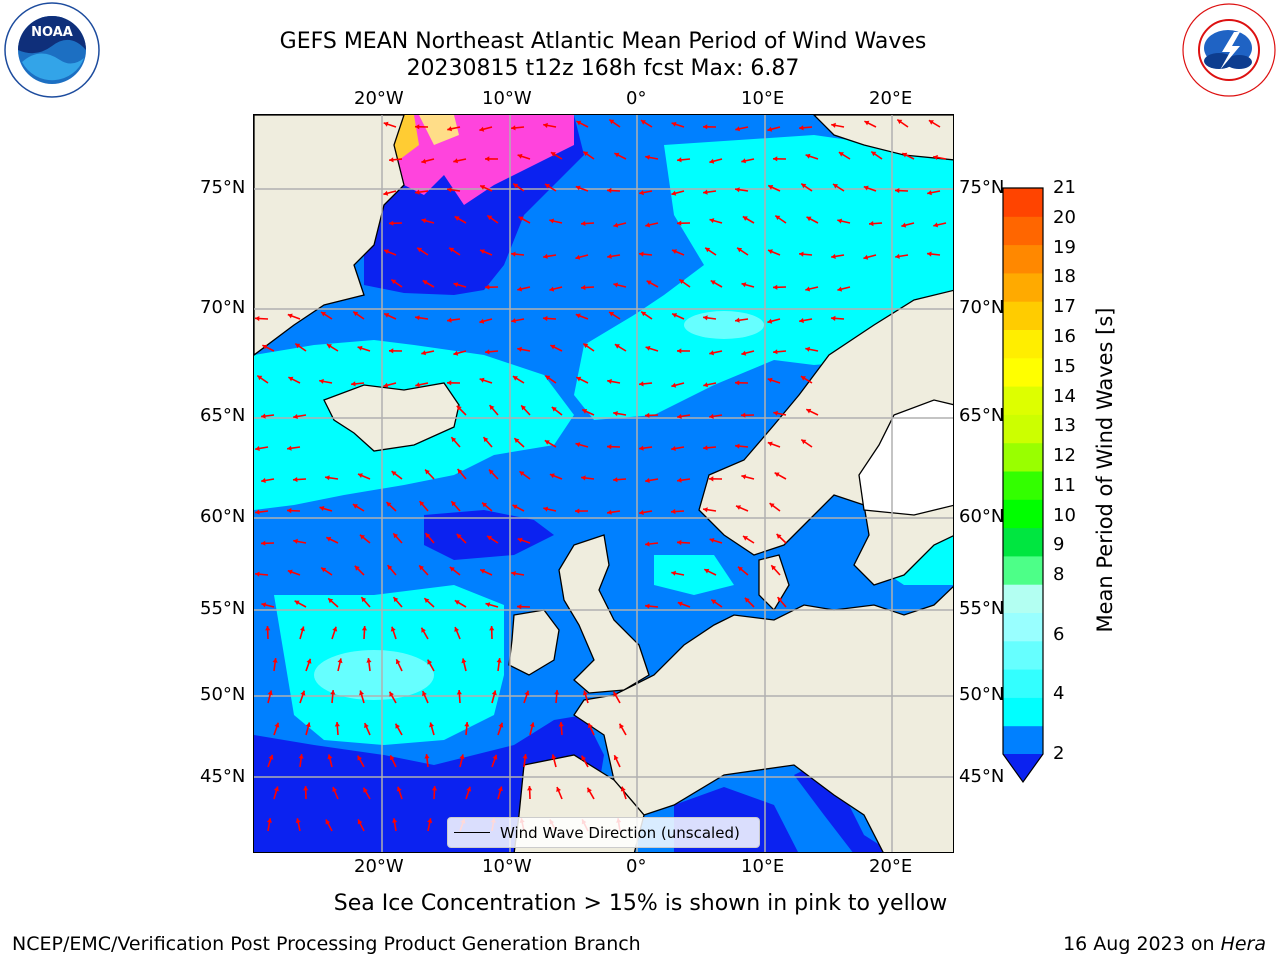 The width and height of the screenshot is (1280, 960). Describe the element at coordinates (1059, 753) in the screenshot. I see `colorbar-tick-label: 2` at that location.